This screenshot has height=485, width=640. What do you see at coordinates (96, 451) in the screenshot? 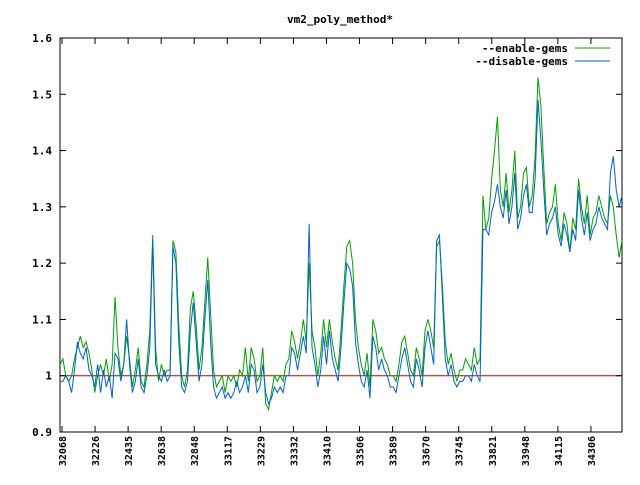
I see `x-tick-label: 32226` at bounding box center [96, 451].